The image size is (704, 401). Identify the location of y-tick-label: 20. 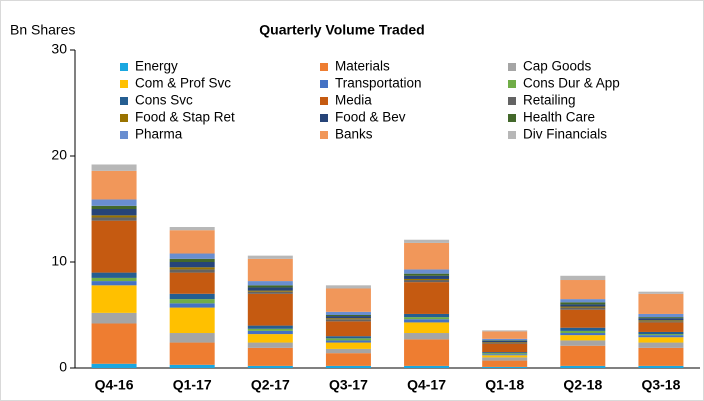
(59, 155).